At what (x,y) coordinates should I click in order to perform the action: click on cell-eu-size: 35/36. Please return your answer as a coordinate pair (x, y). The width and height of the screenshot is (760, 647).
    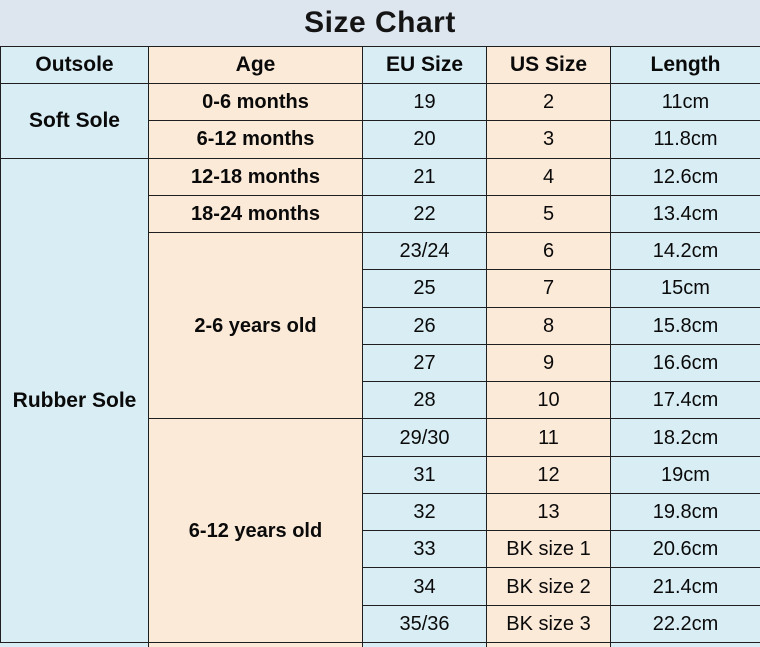
    Looking at the image, I should click on (424, 624).